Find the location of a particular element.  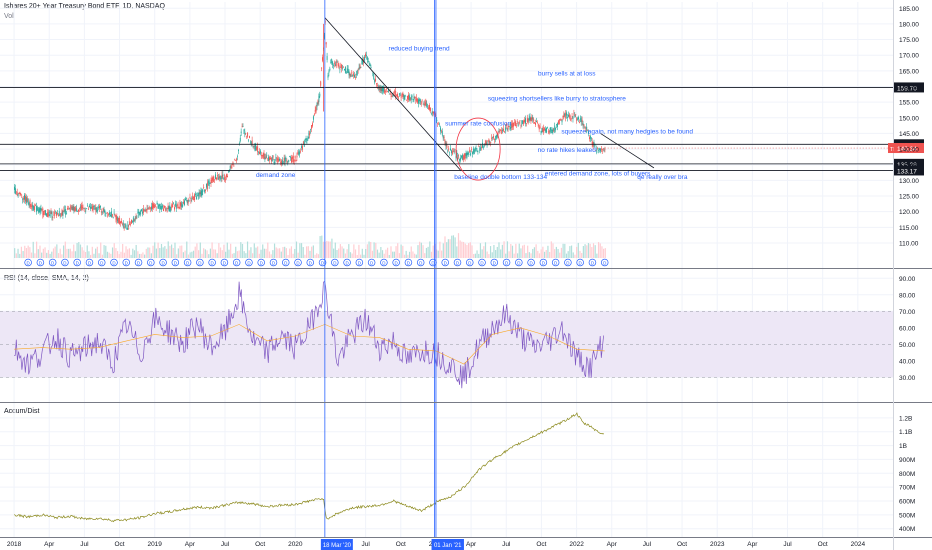

accum-dist-axis-tick: 800M is located at coordinates (907, 474).